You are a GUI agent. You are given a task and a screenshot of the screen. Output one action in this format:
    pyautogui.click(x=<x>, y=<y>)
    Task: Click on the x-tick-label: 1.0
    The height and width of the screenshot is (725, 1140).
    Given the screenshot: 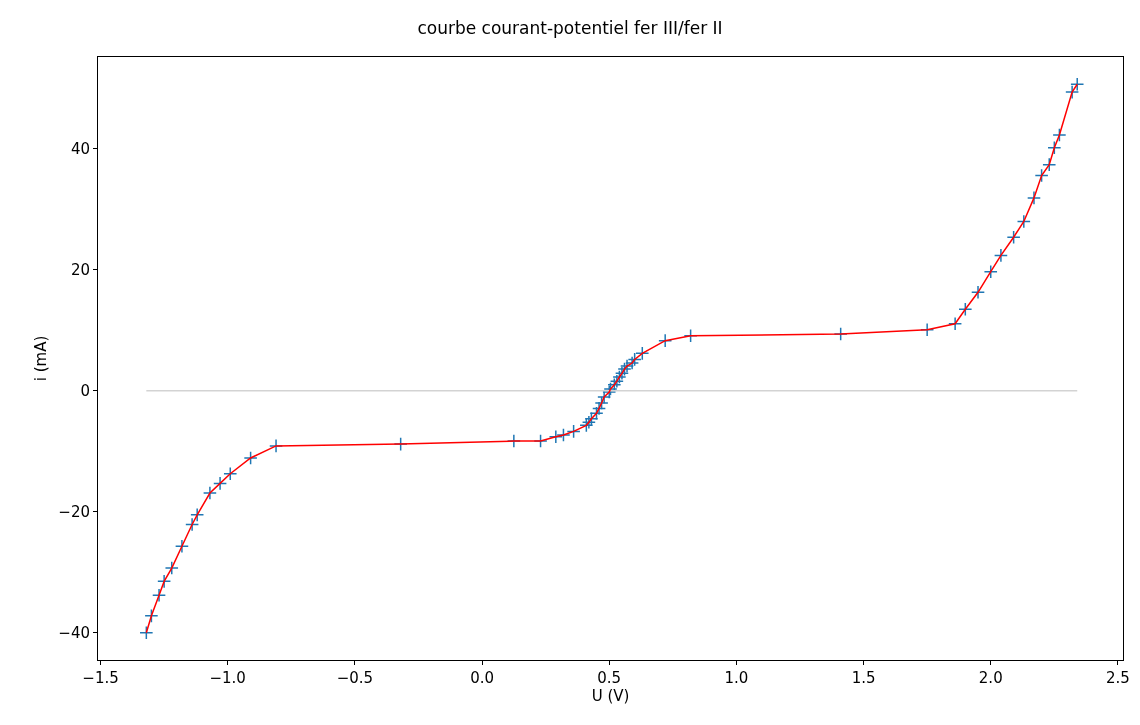 What is the action you would take?
    pyautogui.click(x=736, y=678)
    